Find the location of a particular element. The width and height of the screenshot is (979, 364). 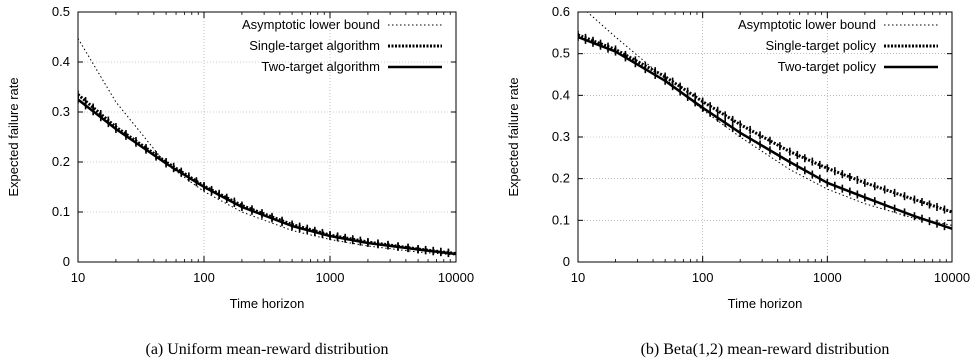

legend-entry-label: Single-target algorithm is located at coordinates (314, 45).